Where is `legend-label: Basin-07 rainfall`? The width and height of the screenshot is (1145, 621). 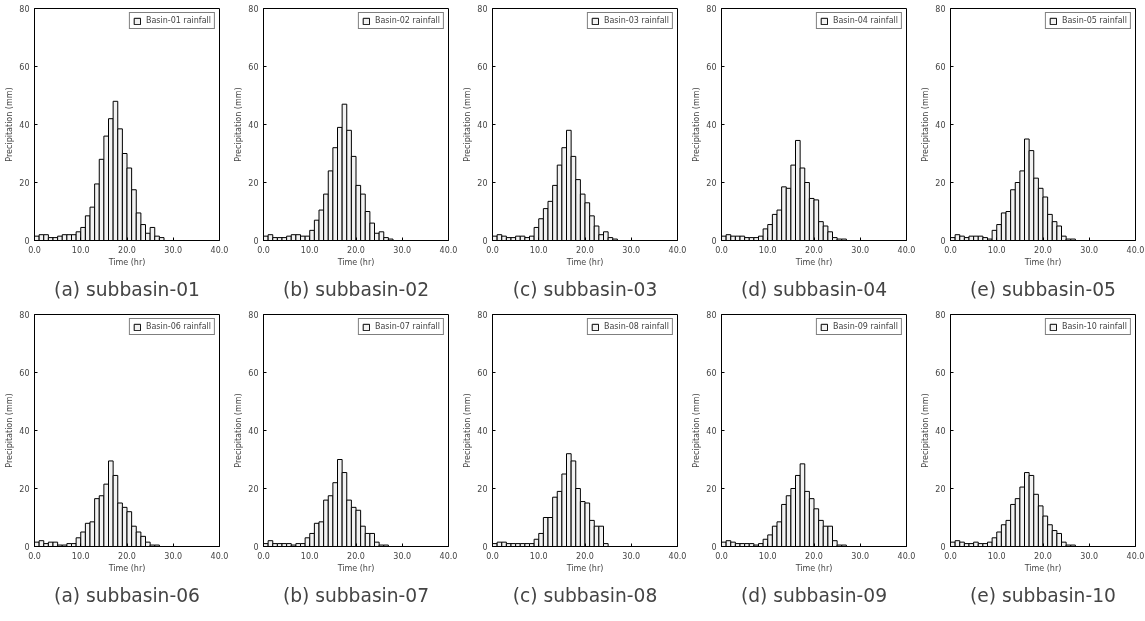
legend-label: Basin-07 rainfall is located at coordinates (407, 326).